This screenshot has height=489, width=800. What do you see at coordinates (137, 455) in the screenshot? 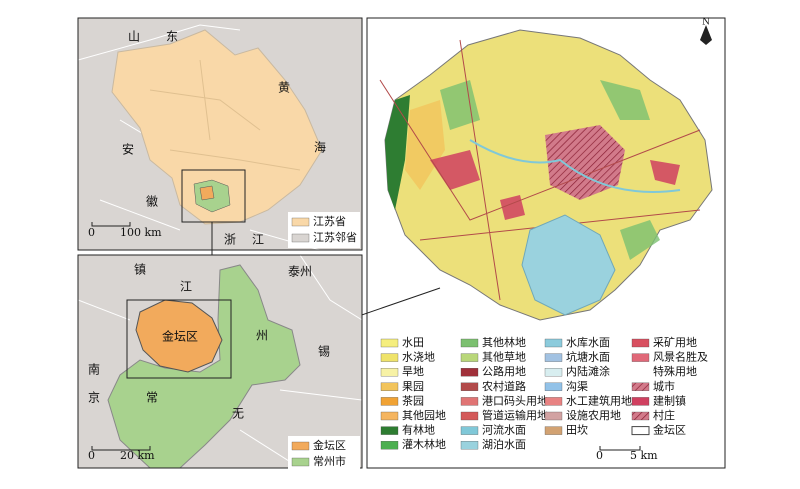
I see `scale-label: 20 km` at bounding box center [137, 455].